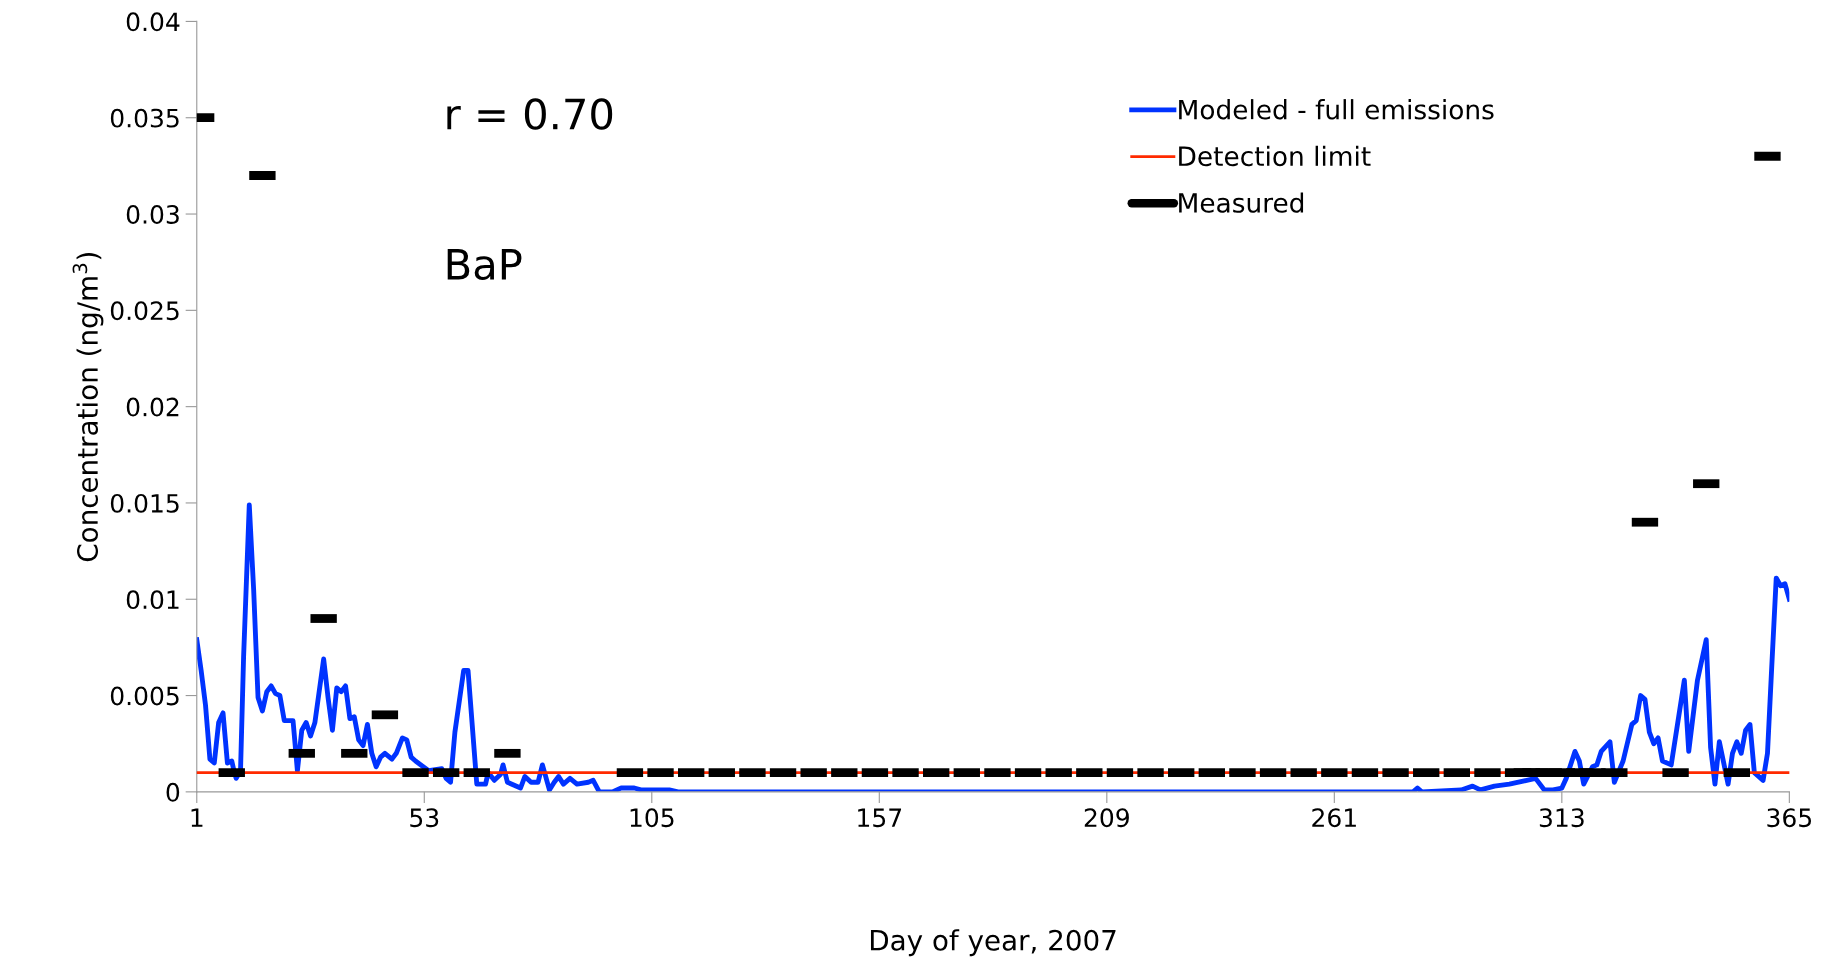 The height and width of the screenshot is (974, 1839). I want to click on x-tick-label: 261, so click(1334, 818).